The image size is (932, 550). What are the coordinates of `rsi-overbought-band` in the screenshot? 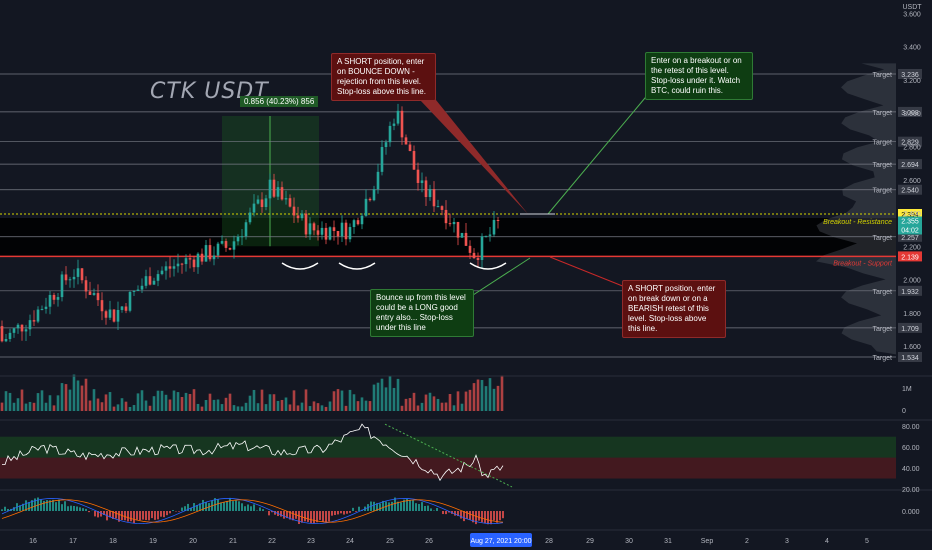 It's located at (448, 447).